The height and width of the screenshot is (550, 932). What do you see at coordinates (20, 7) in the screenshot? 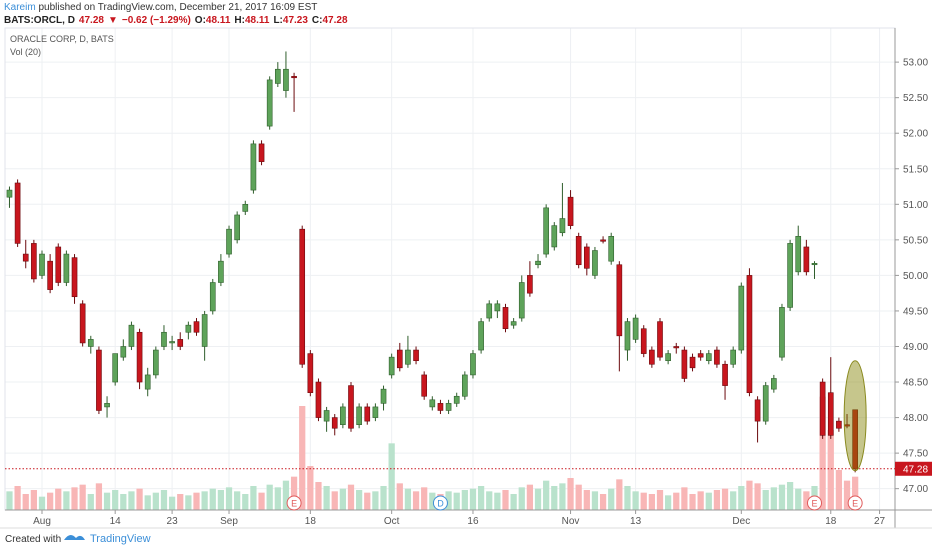
I see `author: Kareim` at bounding box center [20, 7].